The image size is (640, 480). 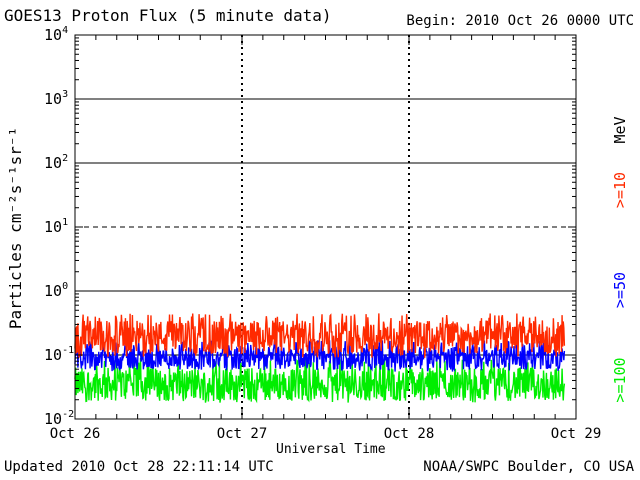 What do you see at coordinates (56, 34) in the screenshot?
I see `y-tick-label: 10⁴` at bounding box center [56, 34].